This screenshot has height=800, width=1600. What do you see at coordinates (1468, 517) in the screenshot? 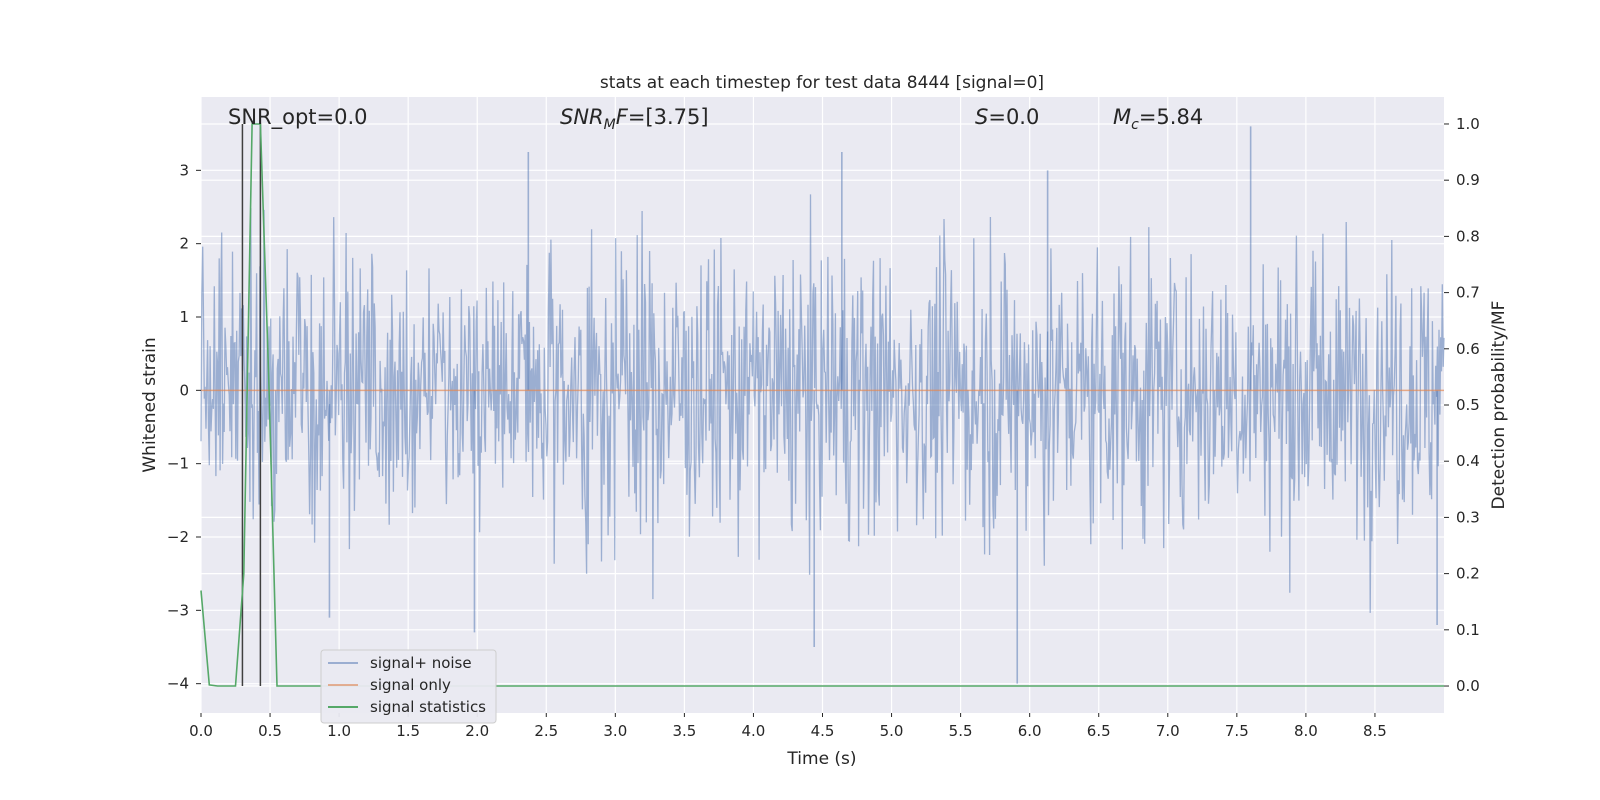
I see `y2-tick-label: 0.3` at bounding box center [1468, 517].